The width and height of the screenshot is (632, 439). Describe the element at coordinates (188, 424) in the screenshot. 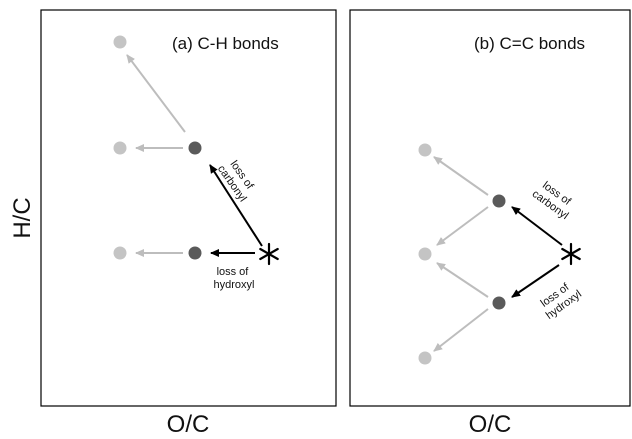

I see `panel-a-x-axis-label: O/C` at that location.